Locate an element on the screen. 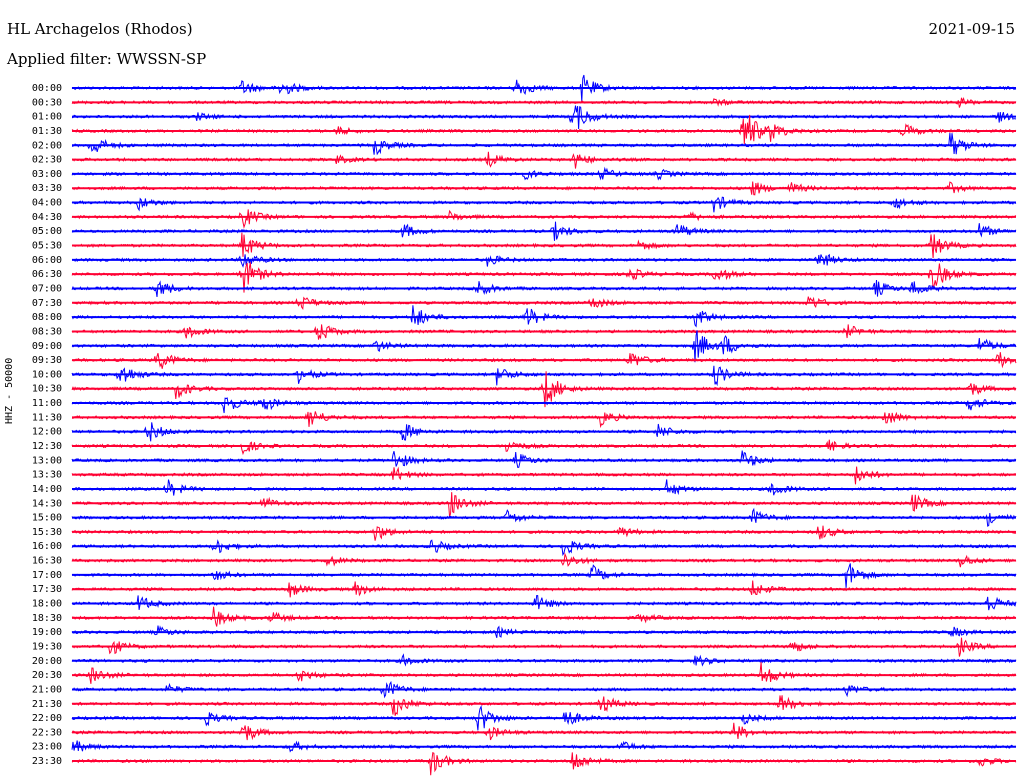  row-time-label: 17:30 is located at coordinates (47, 589).